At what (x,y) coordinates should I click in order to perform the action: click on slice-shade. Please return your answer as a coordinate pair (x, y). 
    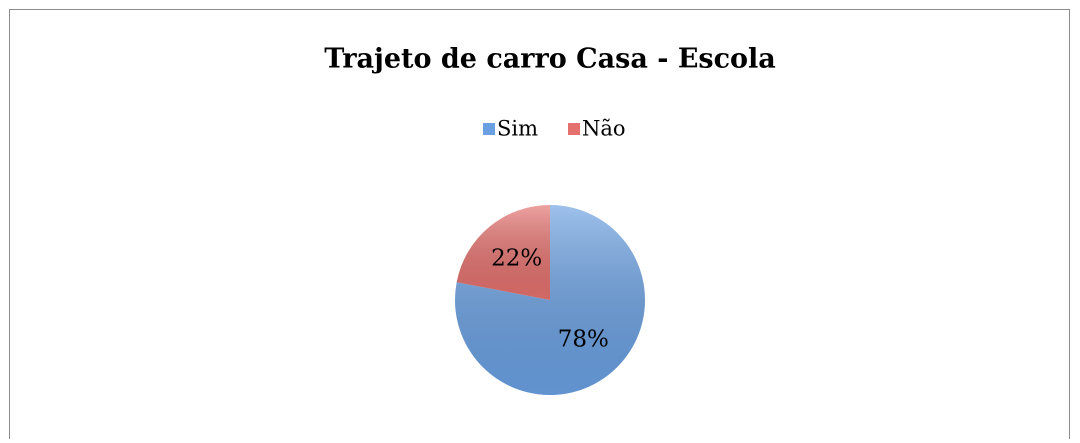
    Looking at the image, I should click on (503, 252).